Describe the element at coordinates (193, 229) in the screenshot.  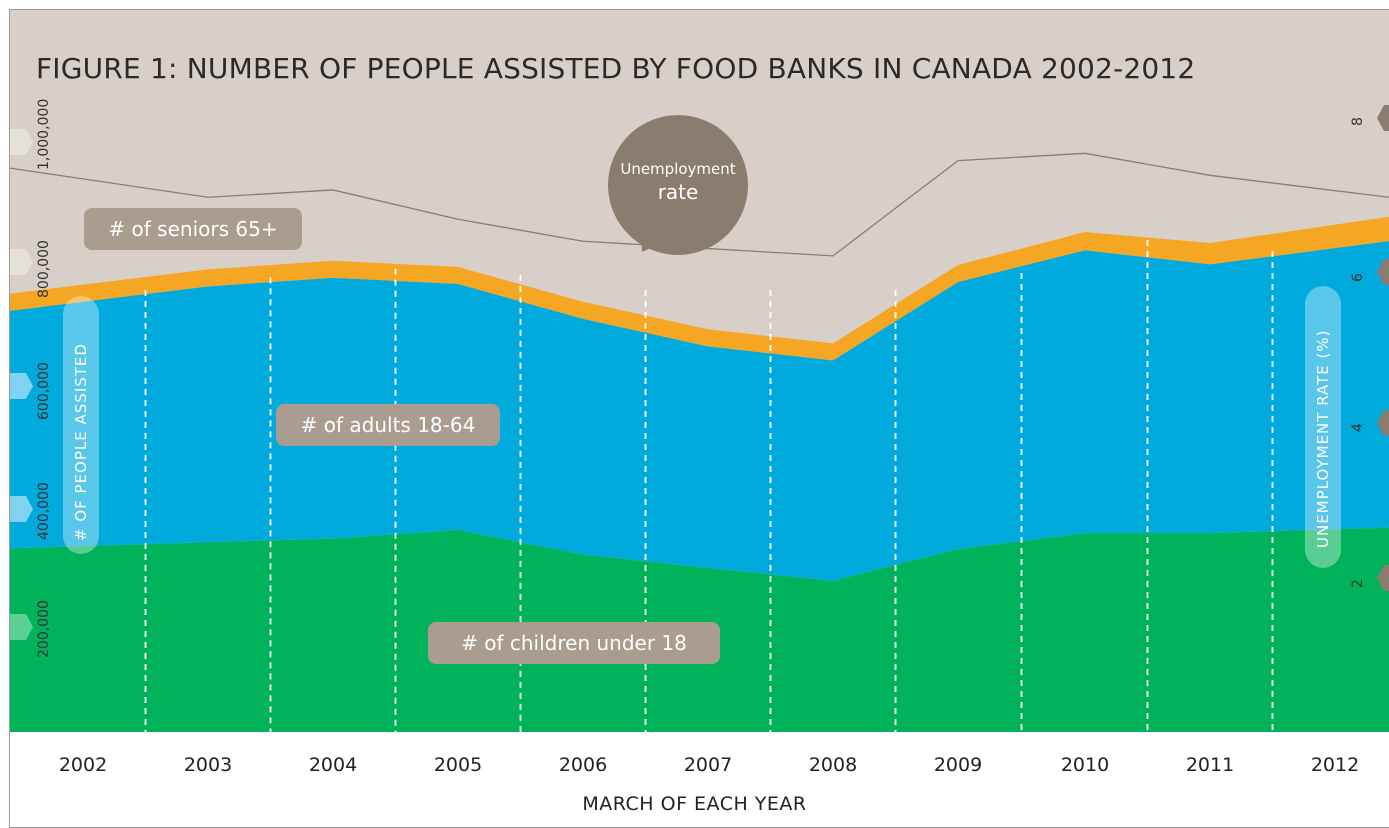
I see `seniors-label: # of seniors 65+` at that location.